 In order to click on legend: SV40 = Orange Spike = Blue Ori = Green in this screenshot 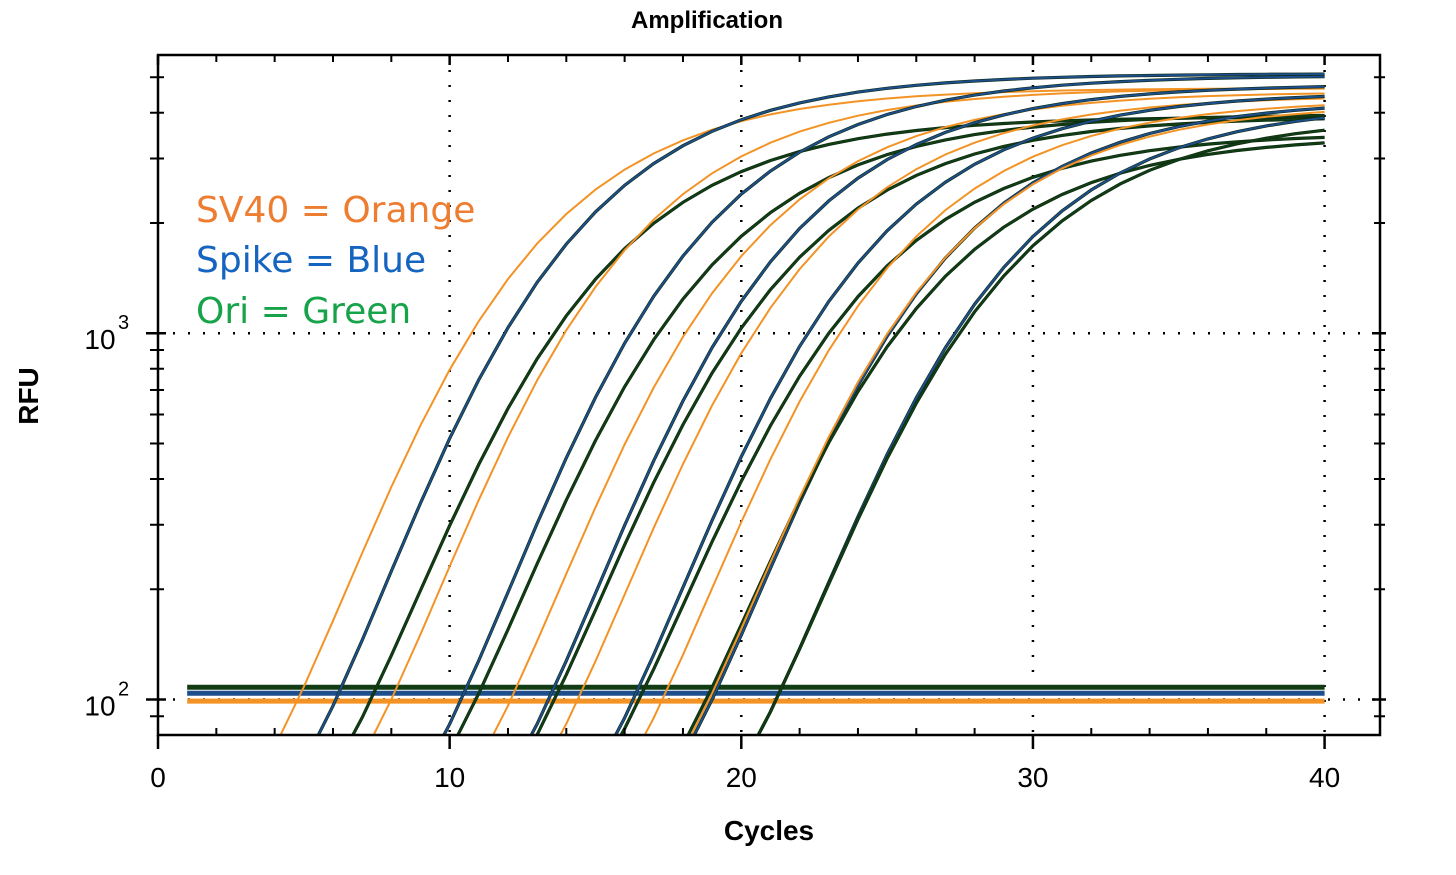, I will do `click(335, 261)`.